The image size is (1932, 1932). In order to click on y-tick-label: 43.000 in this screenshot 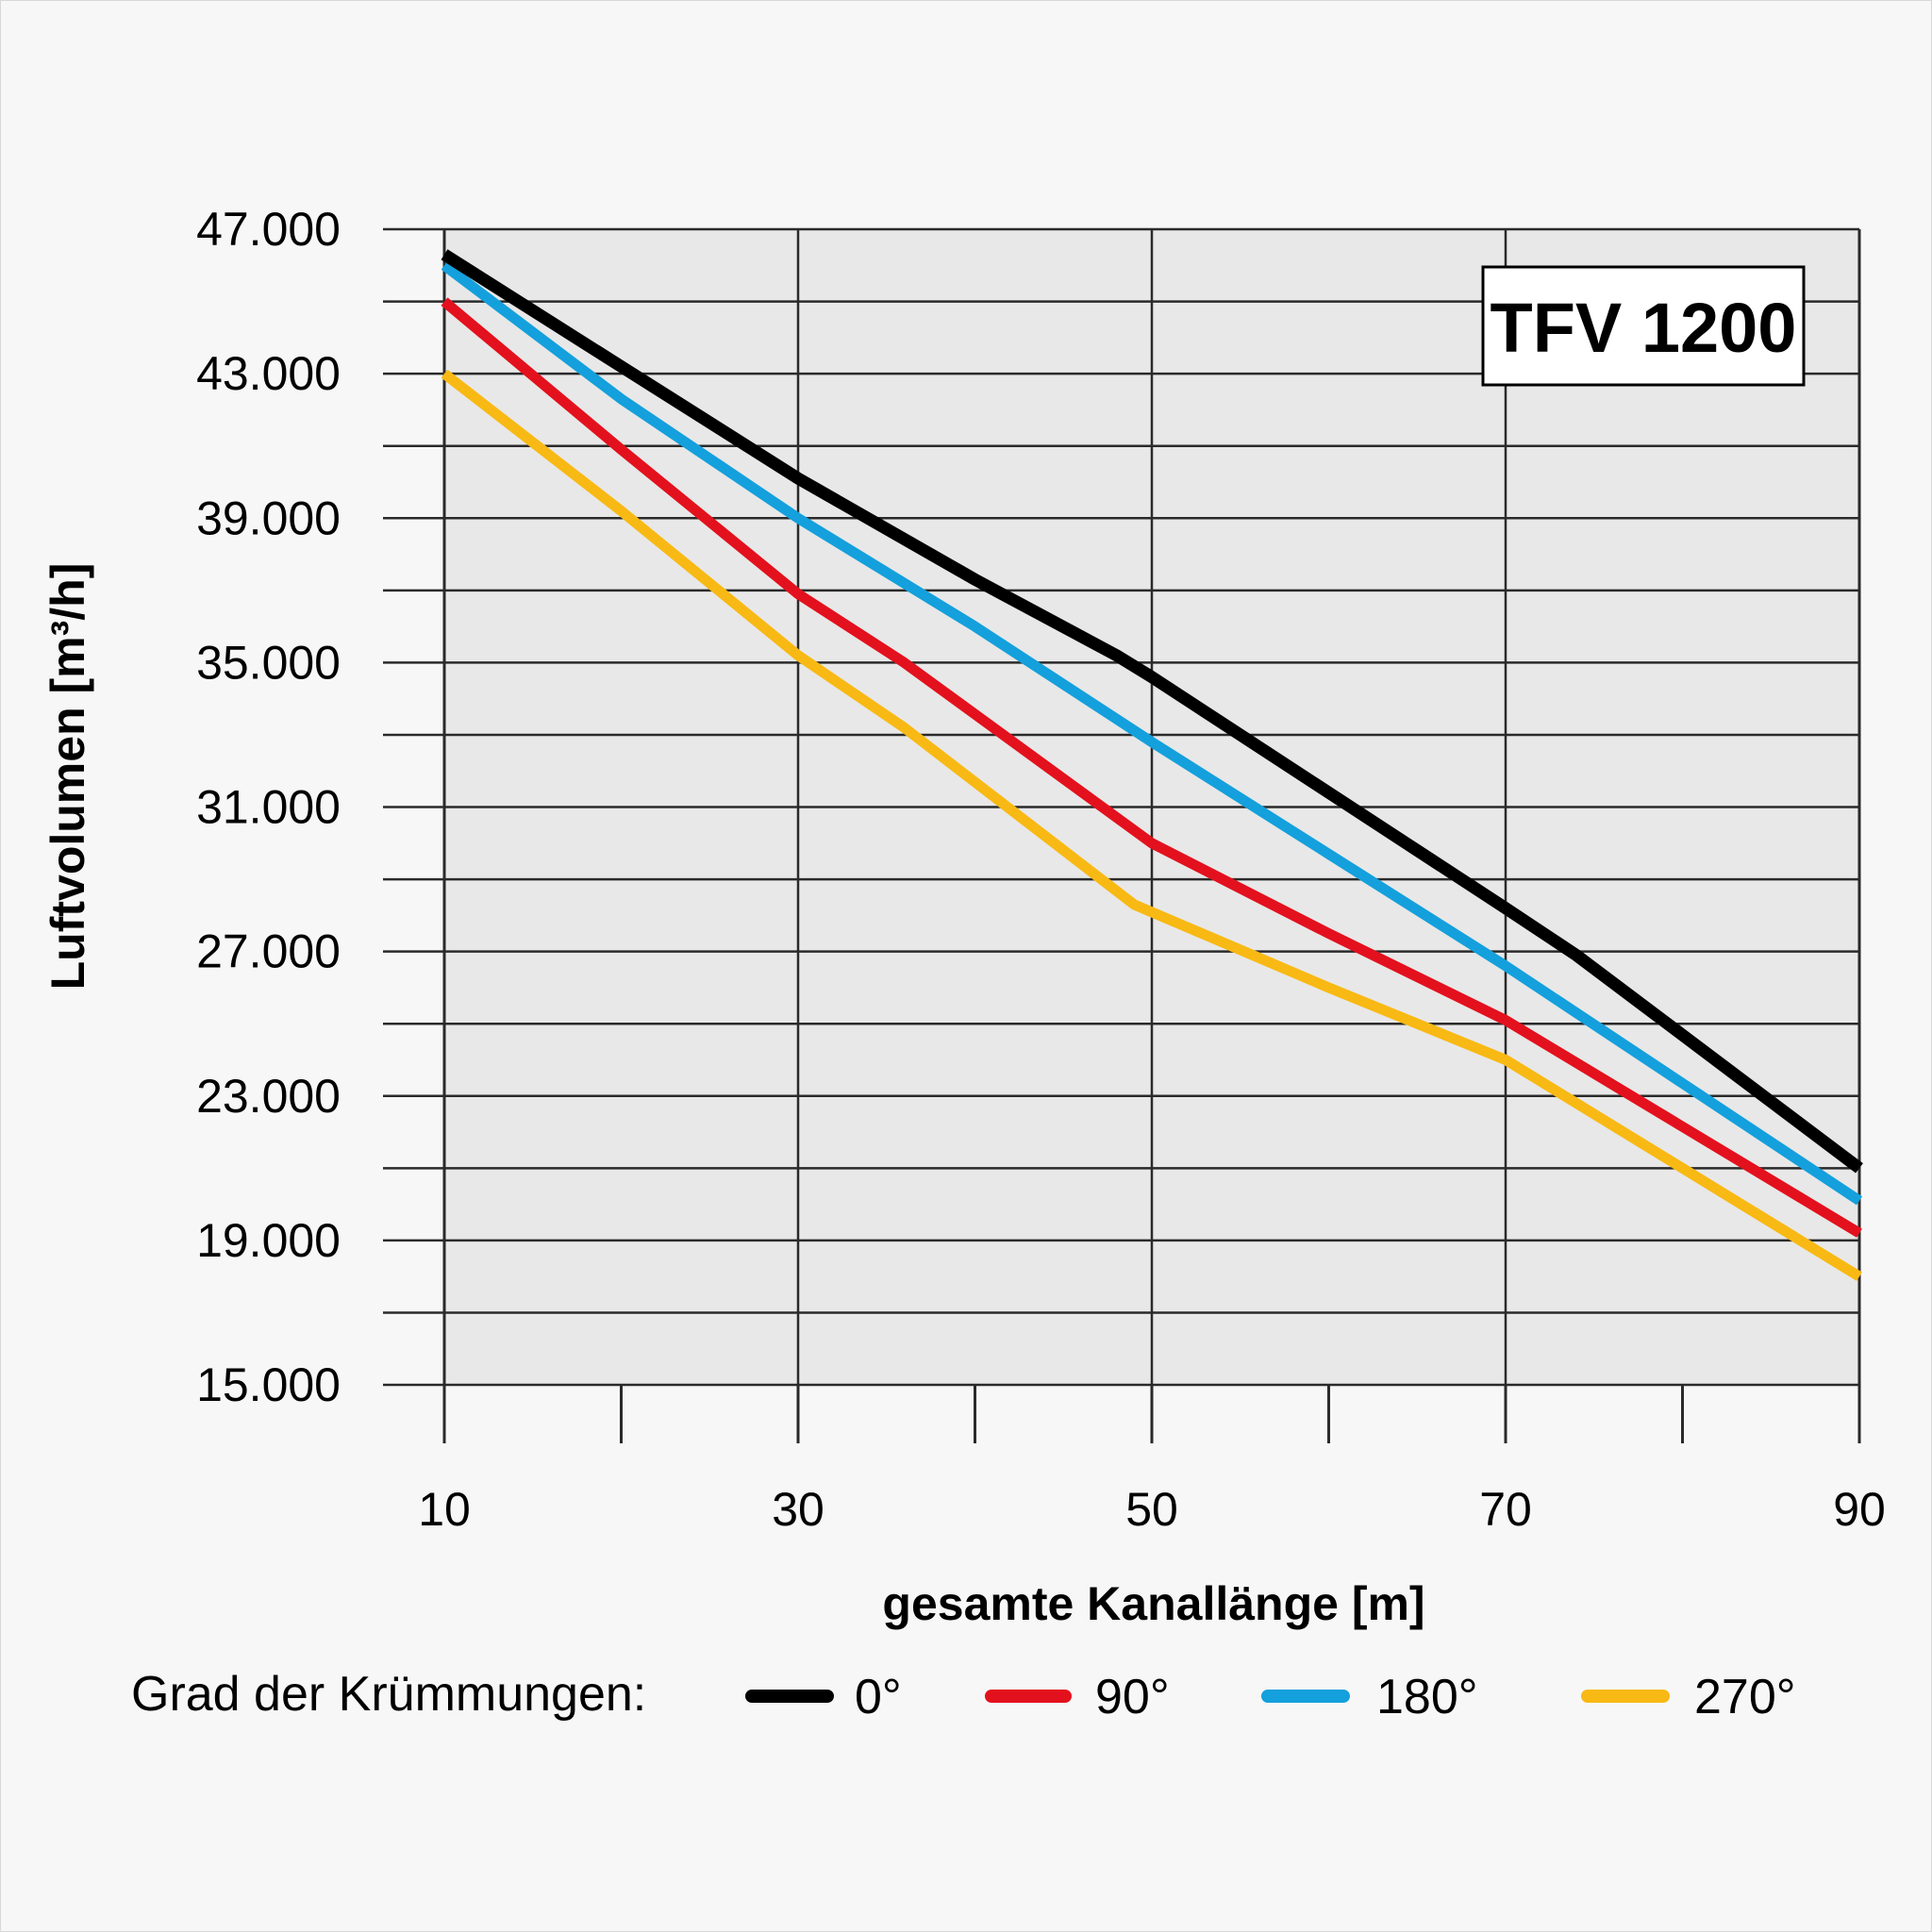, I will do `click(268, 374)`.